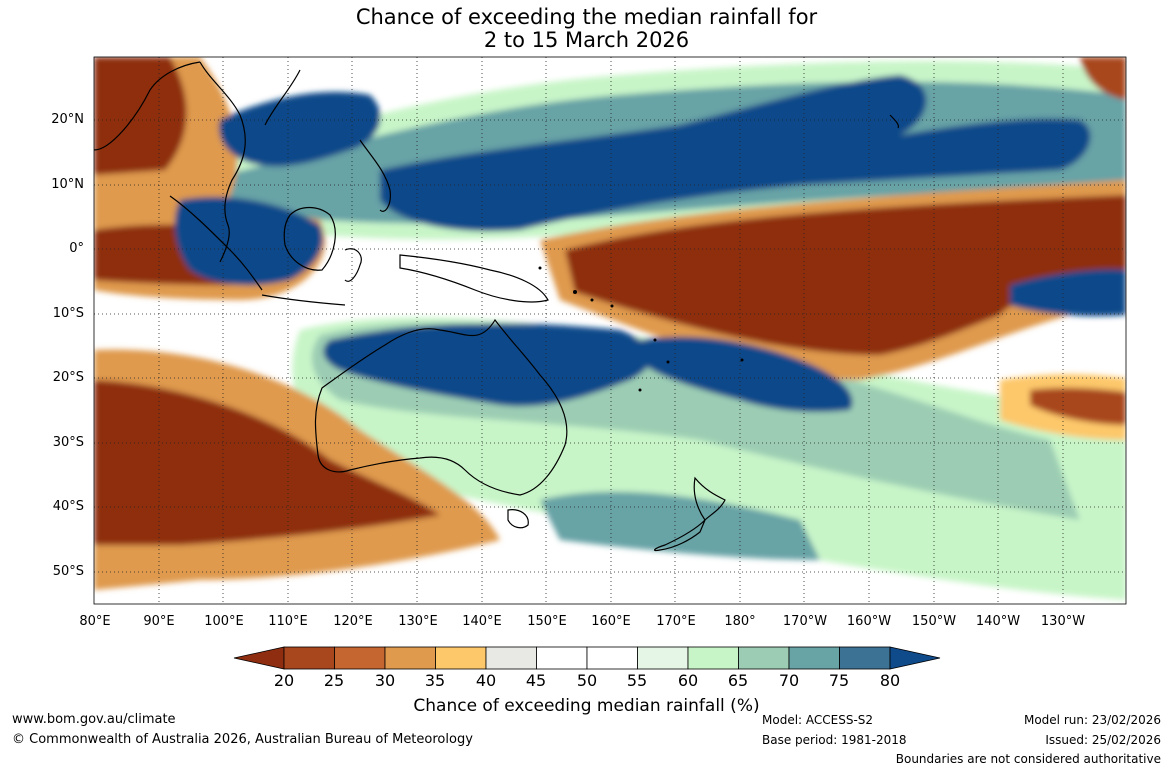 The width and height of the screenshot is (1173, 770). I want to click on lon-label: 150°W, so click(934, 621).